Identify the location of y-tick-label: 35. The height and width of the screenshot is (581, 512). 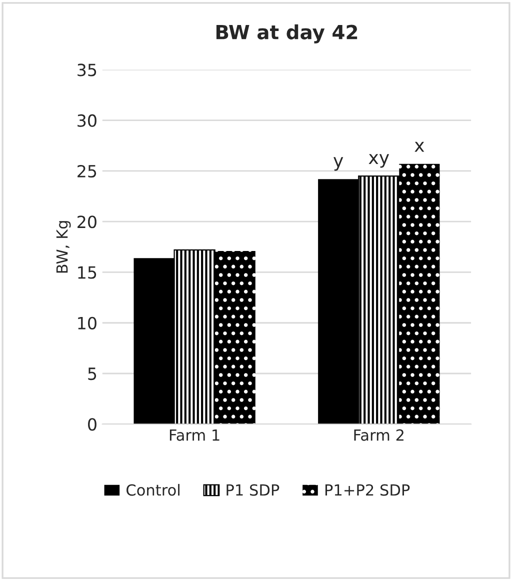
(87, 70).